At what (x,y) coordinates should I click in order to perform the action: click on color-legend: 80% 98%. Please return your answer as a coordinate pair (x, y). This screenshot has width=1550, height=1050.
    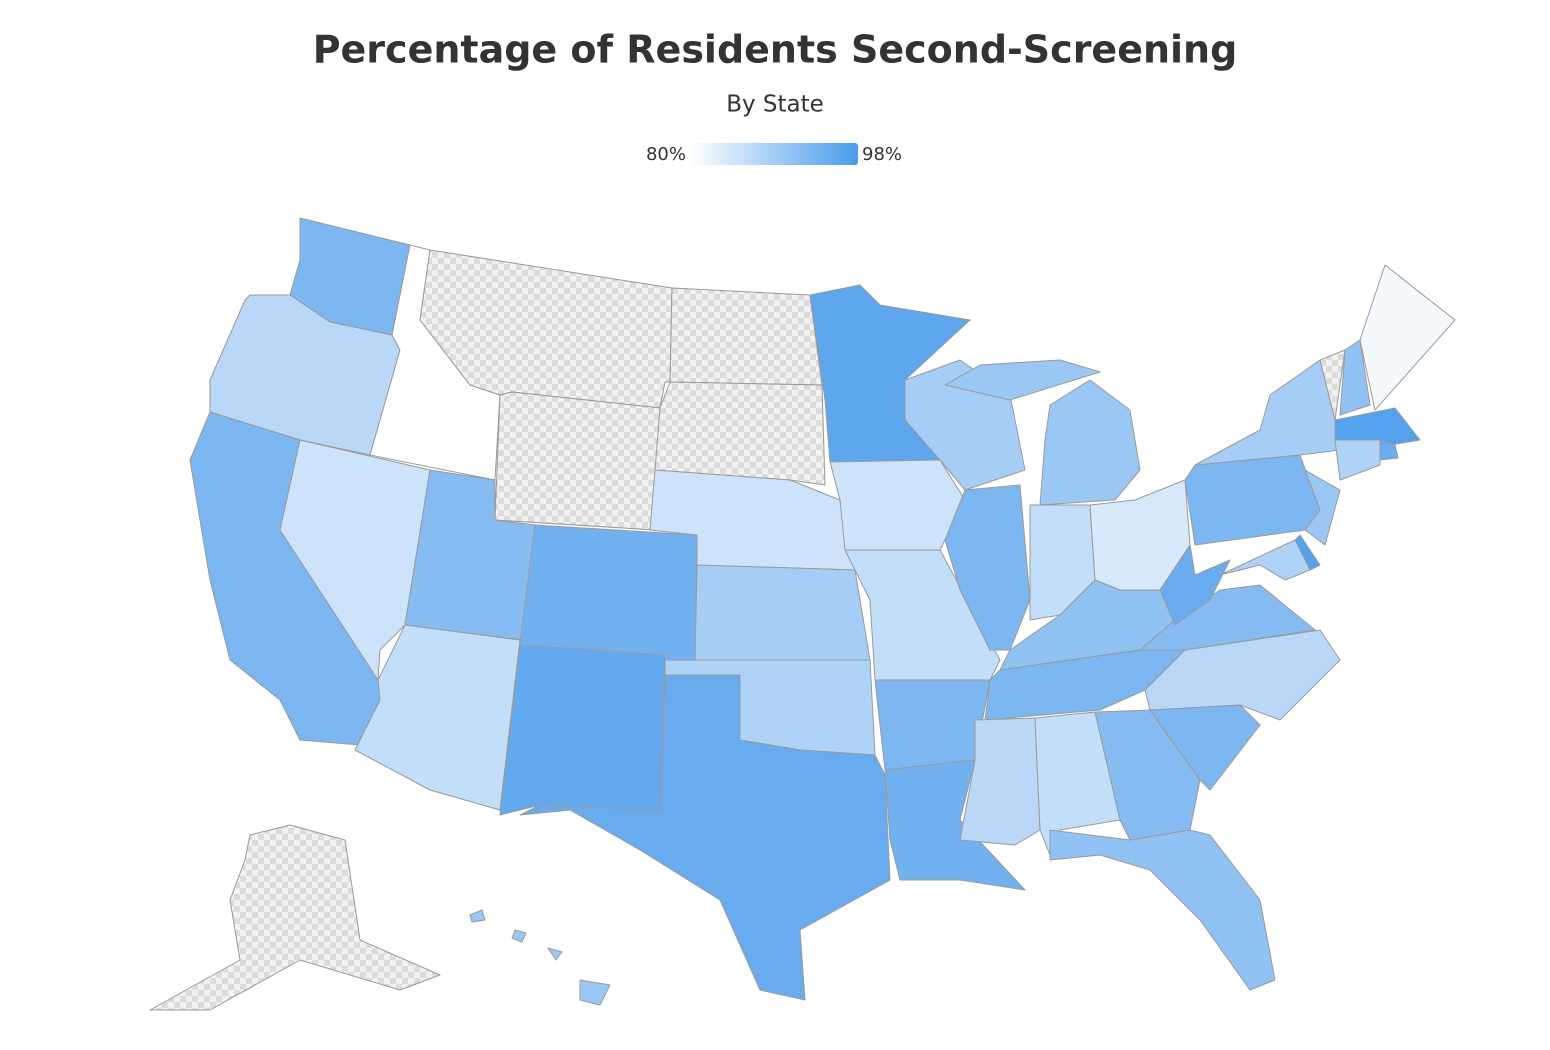
    Looking at the image, I should click on (774, 154).